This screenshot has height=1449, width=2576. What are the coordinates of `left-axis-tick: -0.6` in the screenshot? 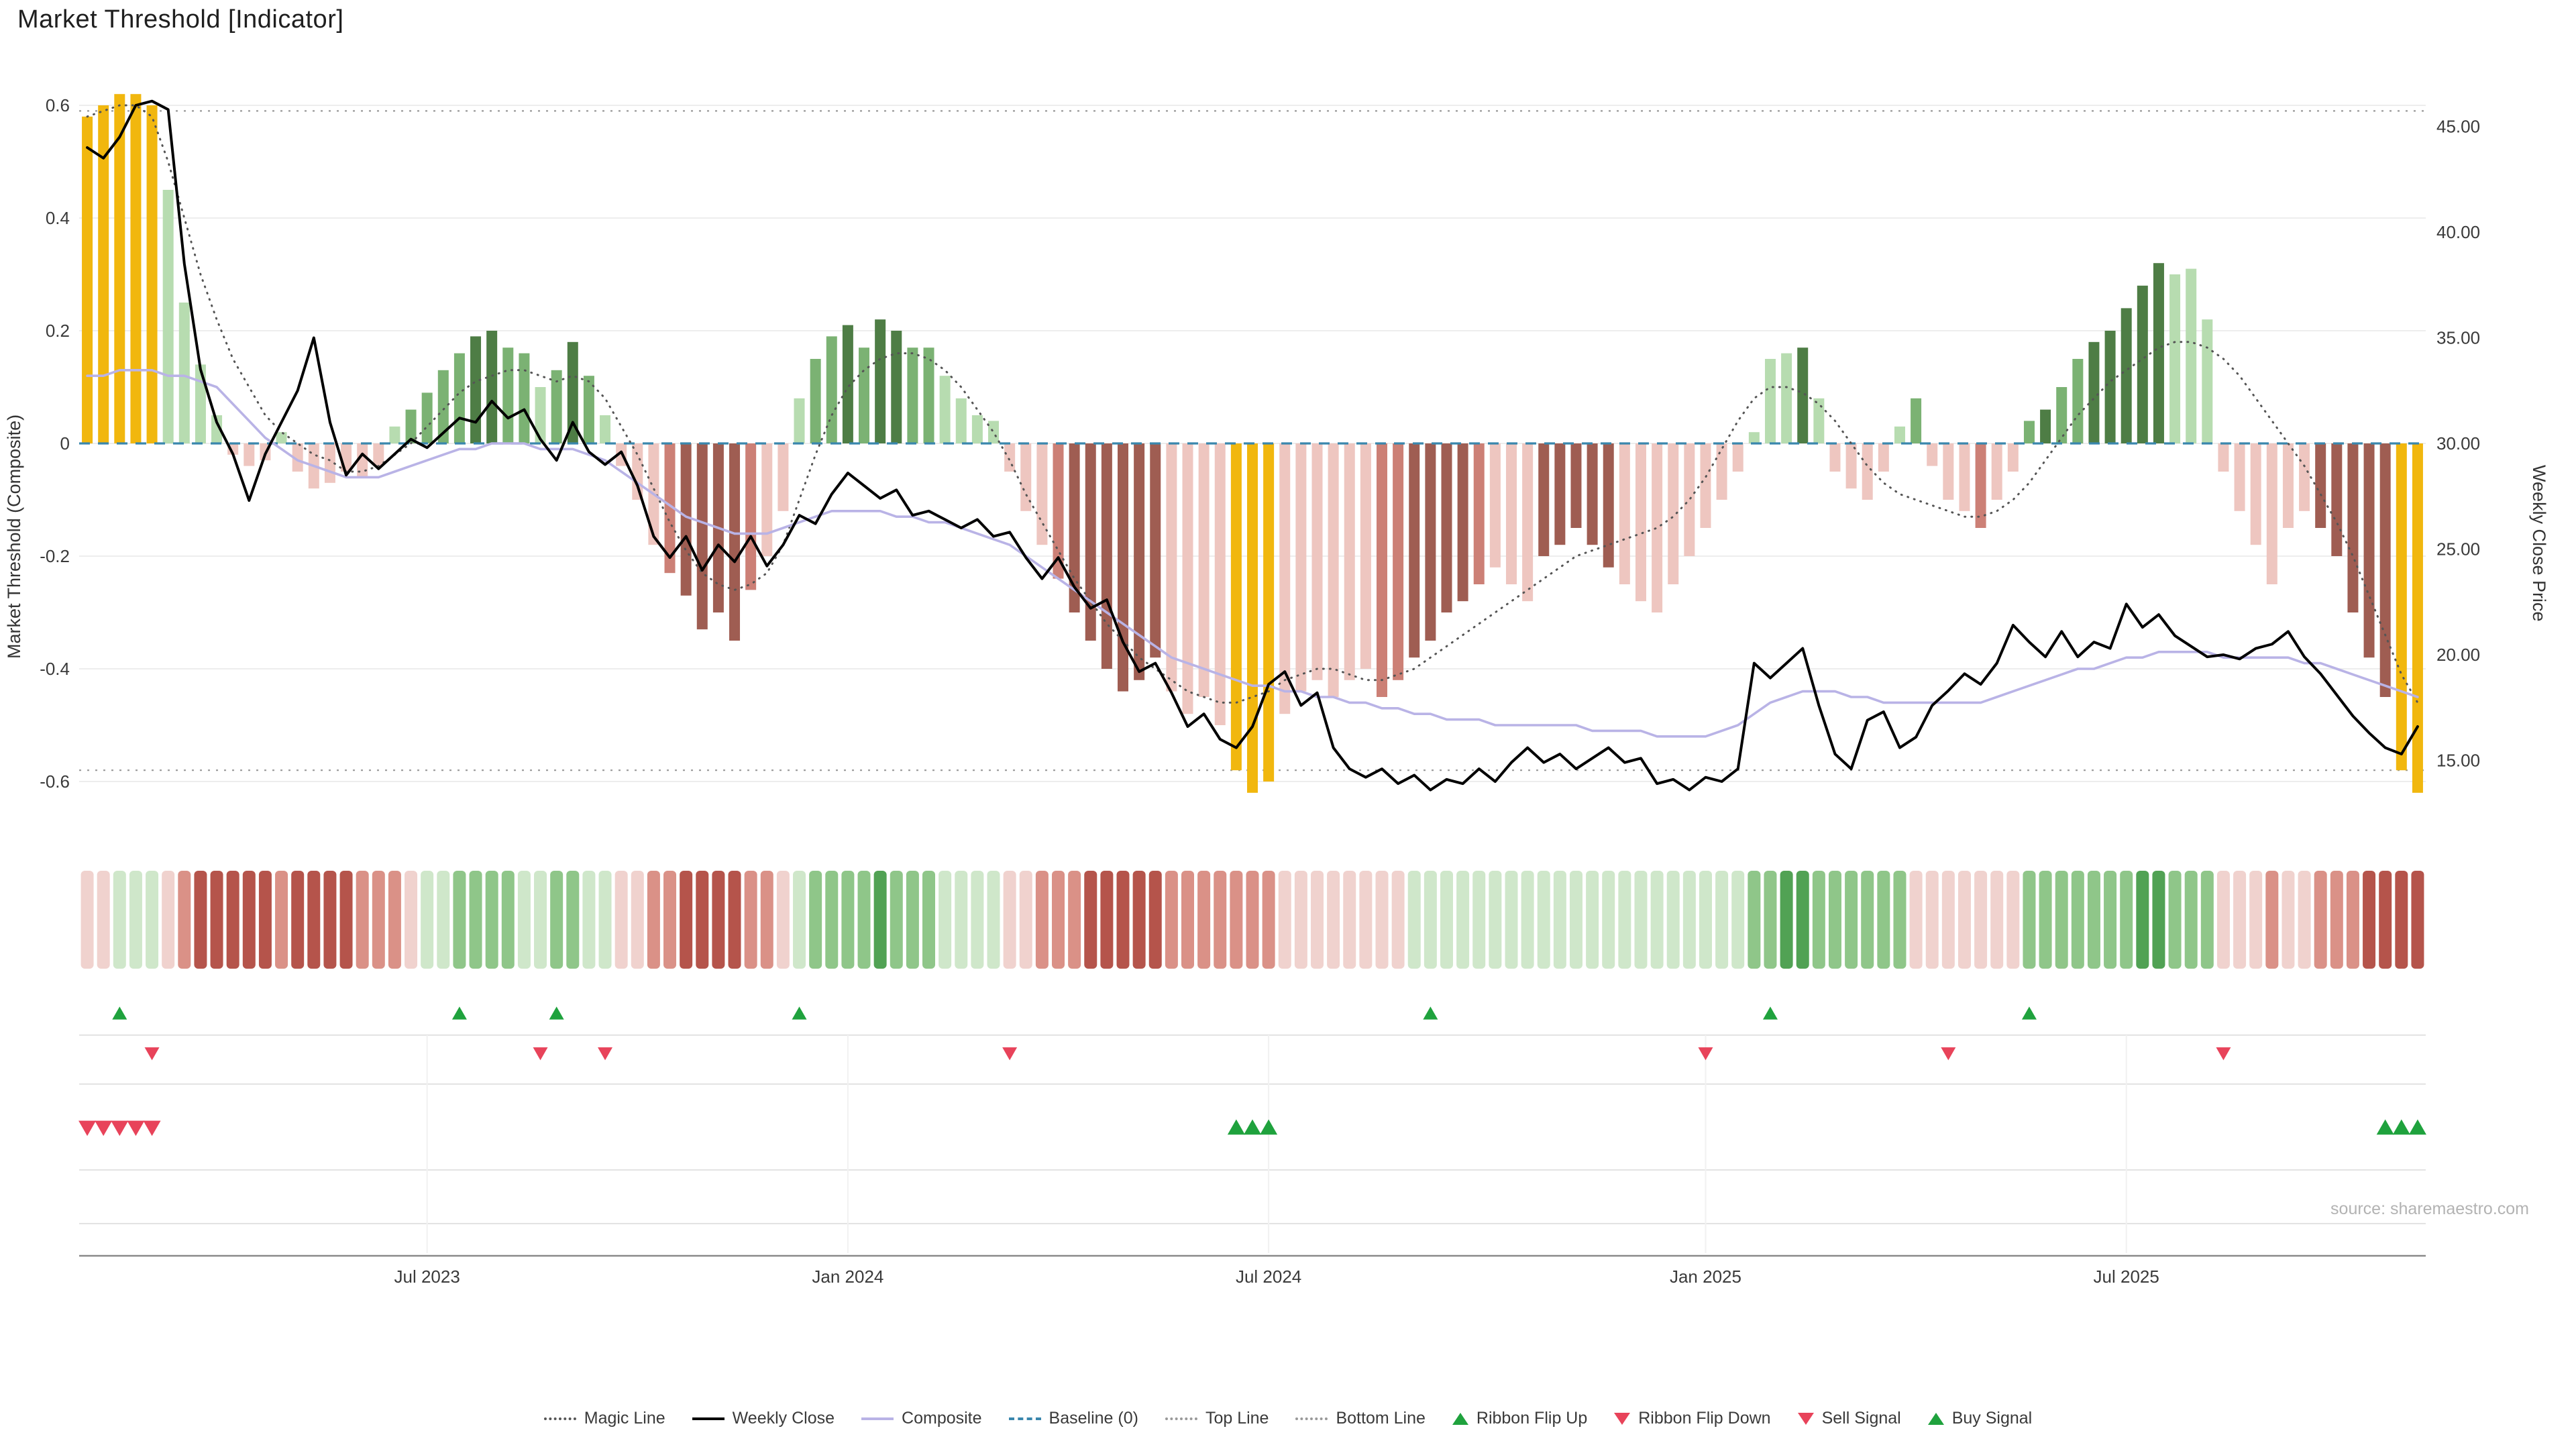 It's located at (55, 781).